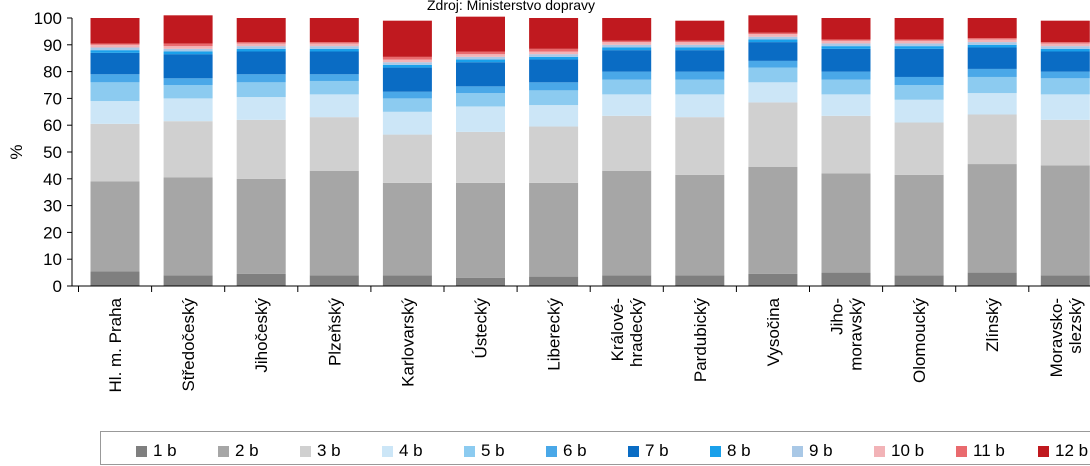 The image size is (1090, 466). What do you see at coordinates (908, 450) in the screenshot?
I see `legend-label: 10 b` at bounding box center [908, 450].